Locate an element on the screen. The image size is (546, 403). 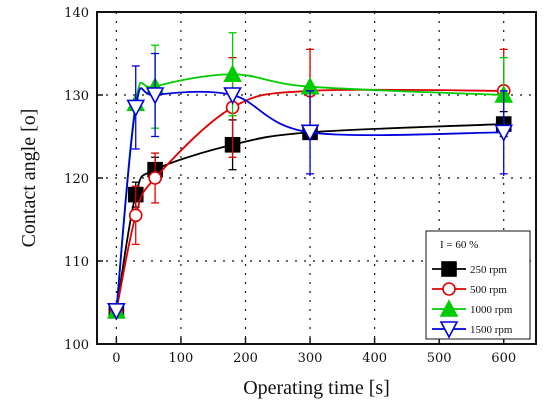
y-tick-label: 130 is located at coordinates (76, 96).